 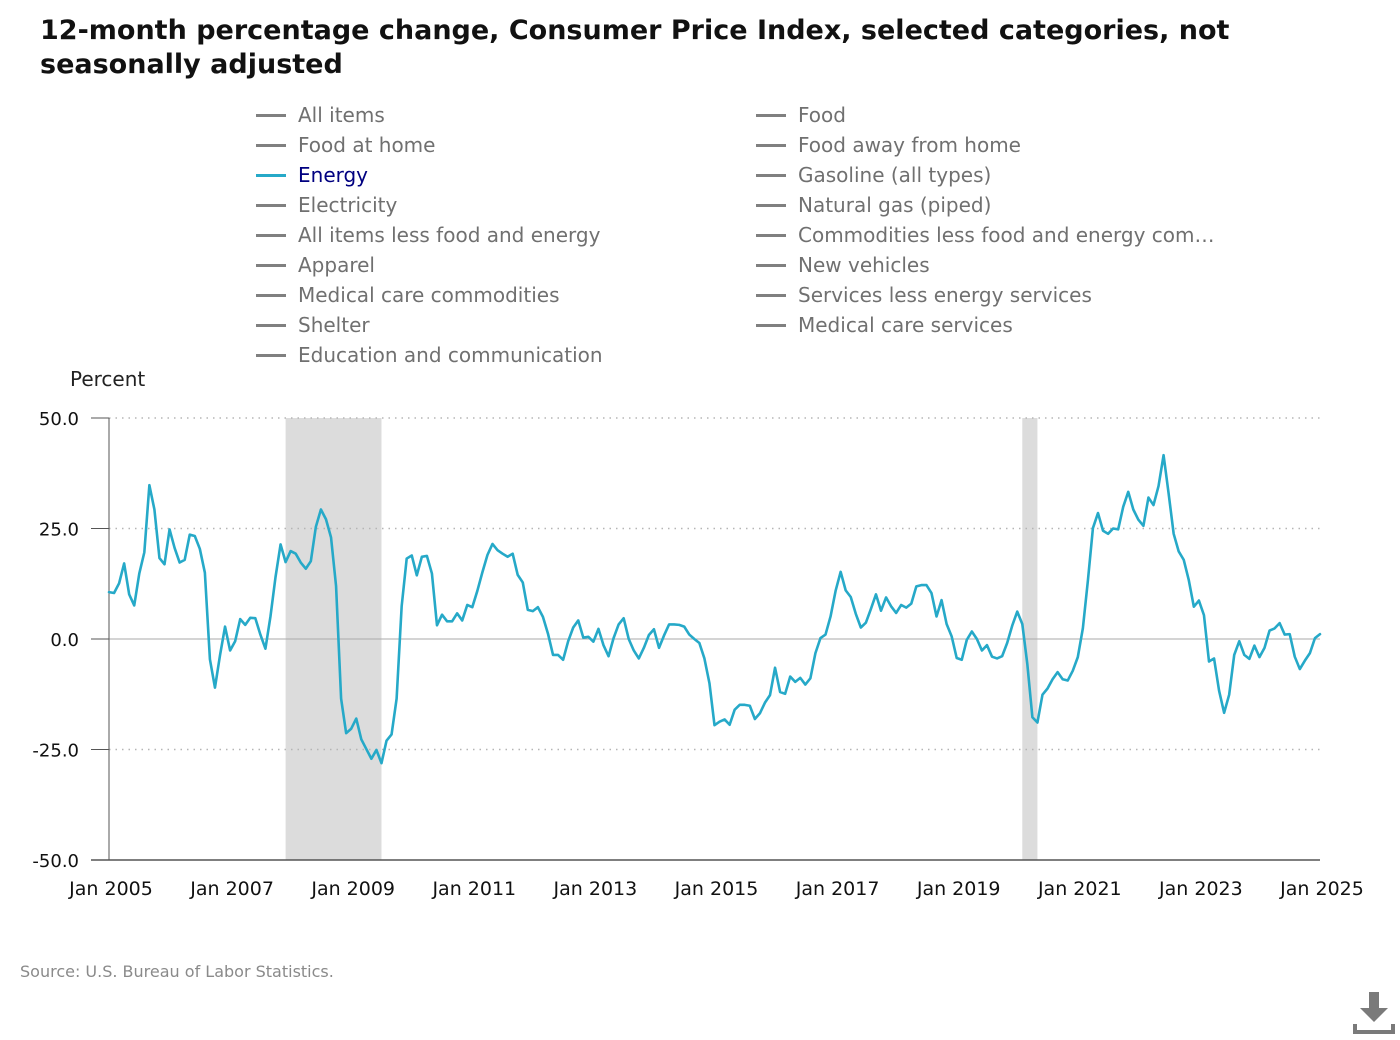 What do you see at coordinates (822, 115) in the screenshot?
I see `legend-label: Food` at bounding box center [822, 115].